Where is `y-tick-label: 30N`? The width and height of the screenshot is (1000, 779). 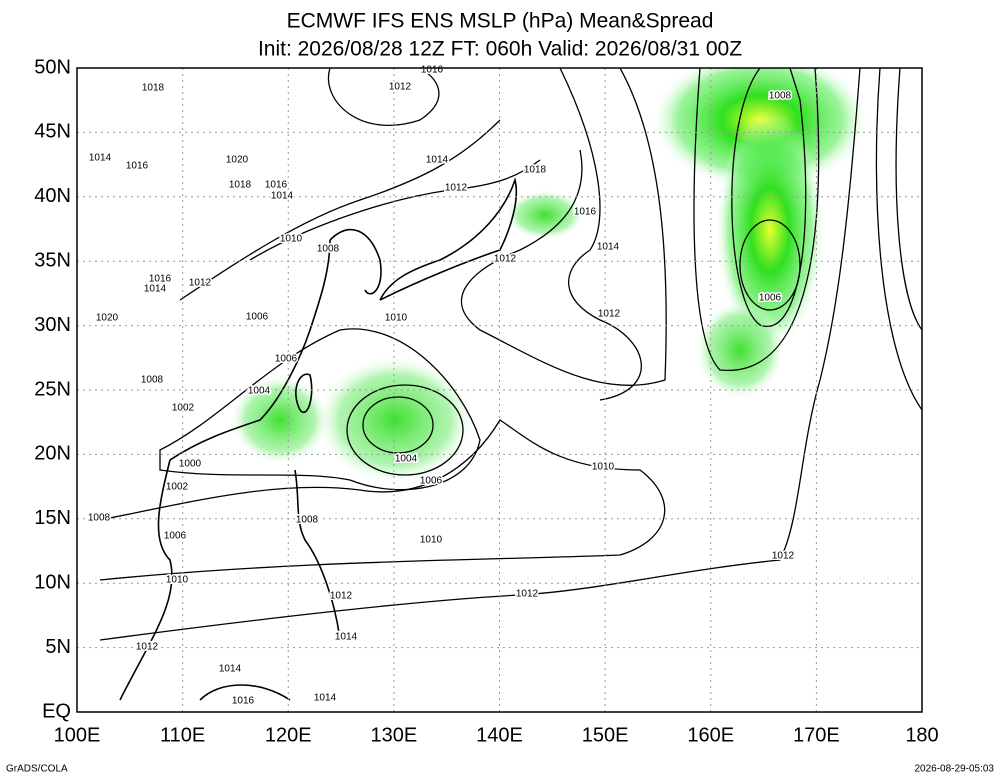
y-tick-label: 30N is located at coordinates (52, 325).